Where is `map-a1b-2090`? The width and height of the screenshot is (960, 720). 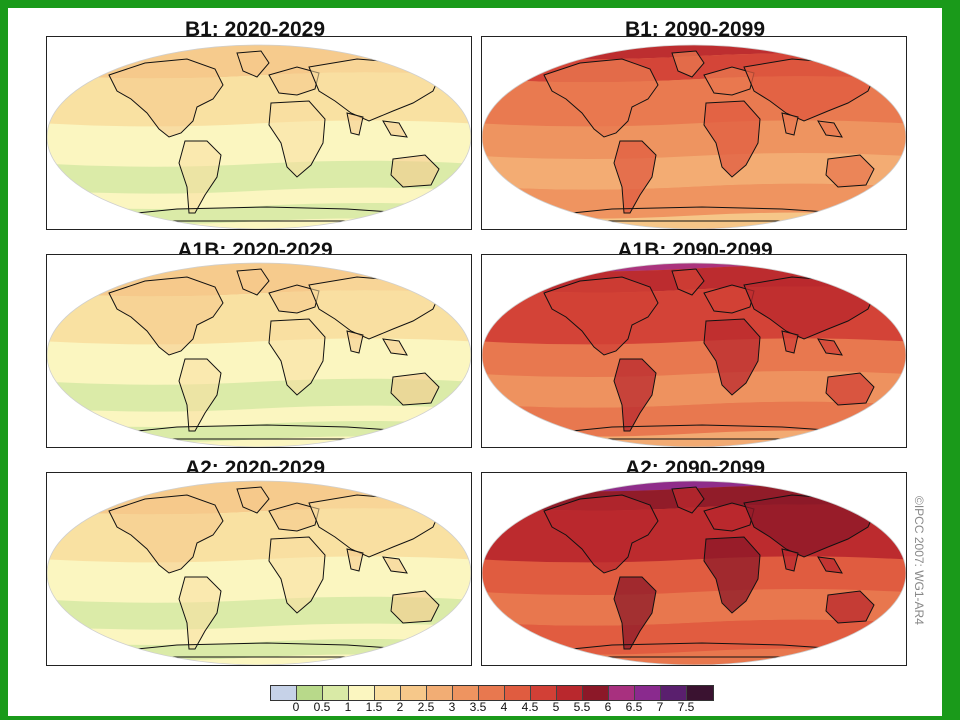
map-a1b-2090 is located at coordinates (694, 351).